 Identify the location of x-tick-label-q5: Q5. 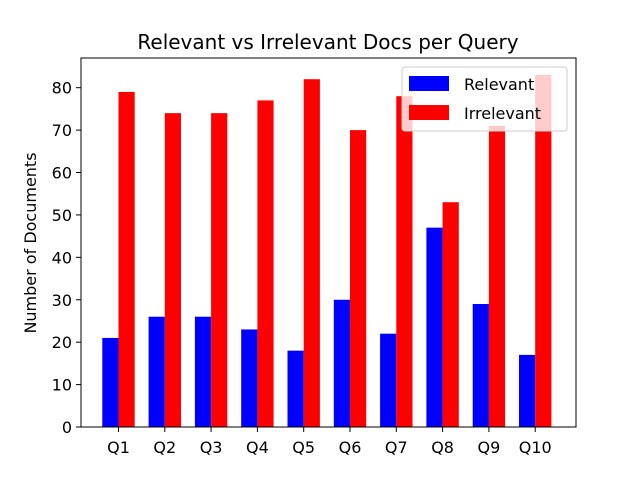
(303, 447).